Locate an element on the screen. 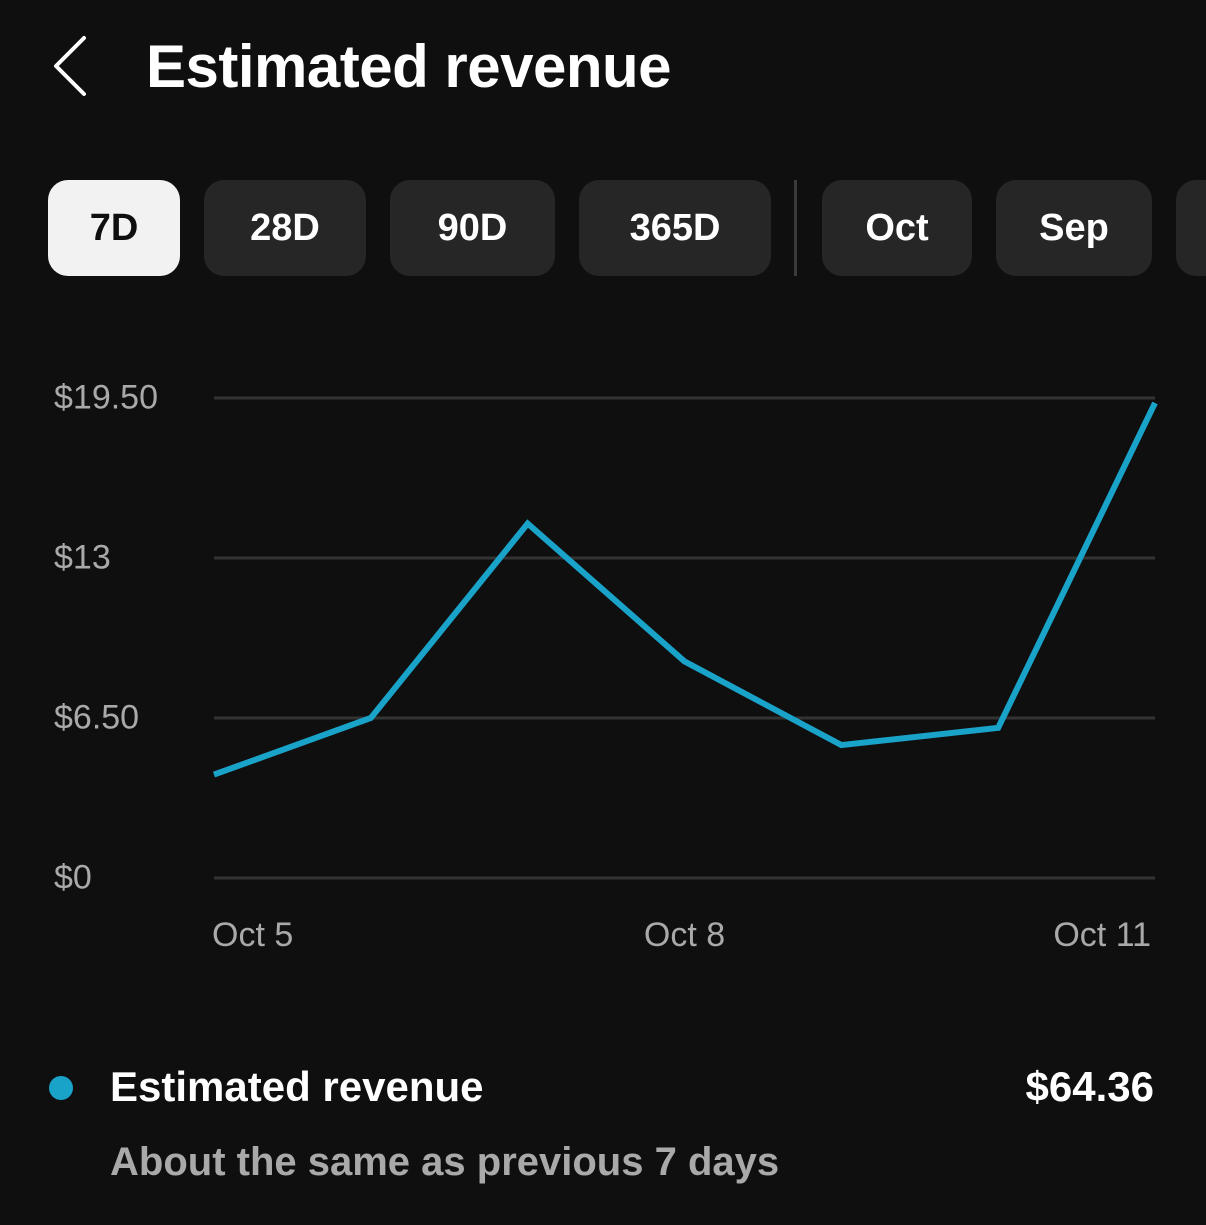 The width and height of the screenshot is (1206, 1225). legend-dot is located at coordinates (61, 1088).